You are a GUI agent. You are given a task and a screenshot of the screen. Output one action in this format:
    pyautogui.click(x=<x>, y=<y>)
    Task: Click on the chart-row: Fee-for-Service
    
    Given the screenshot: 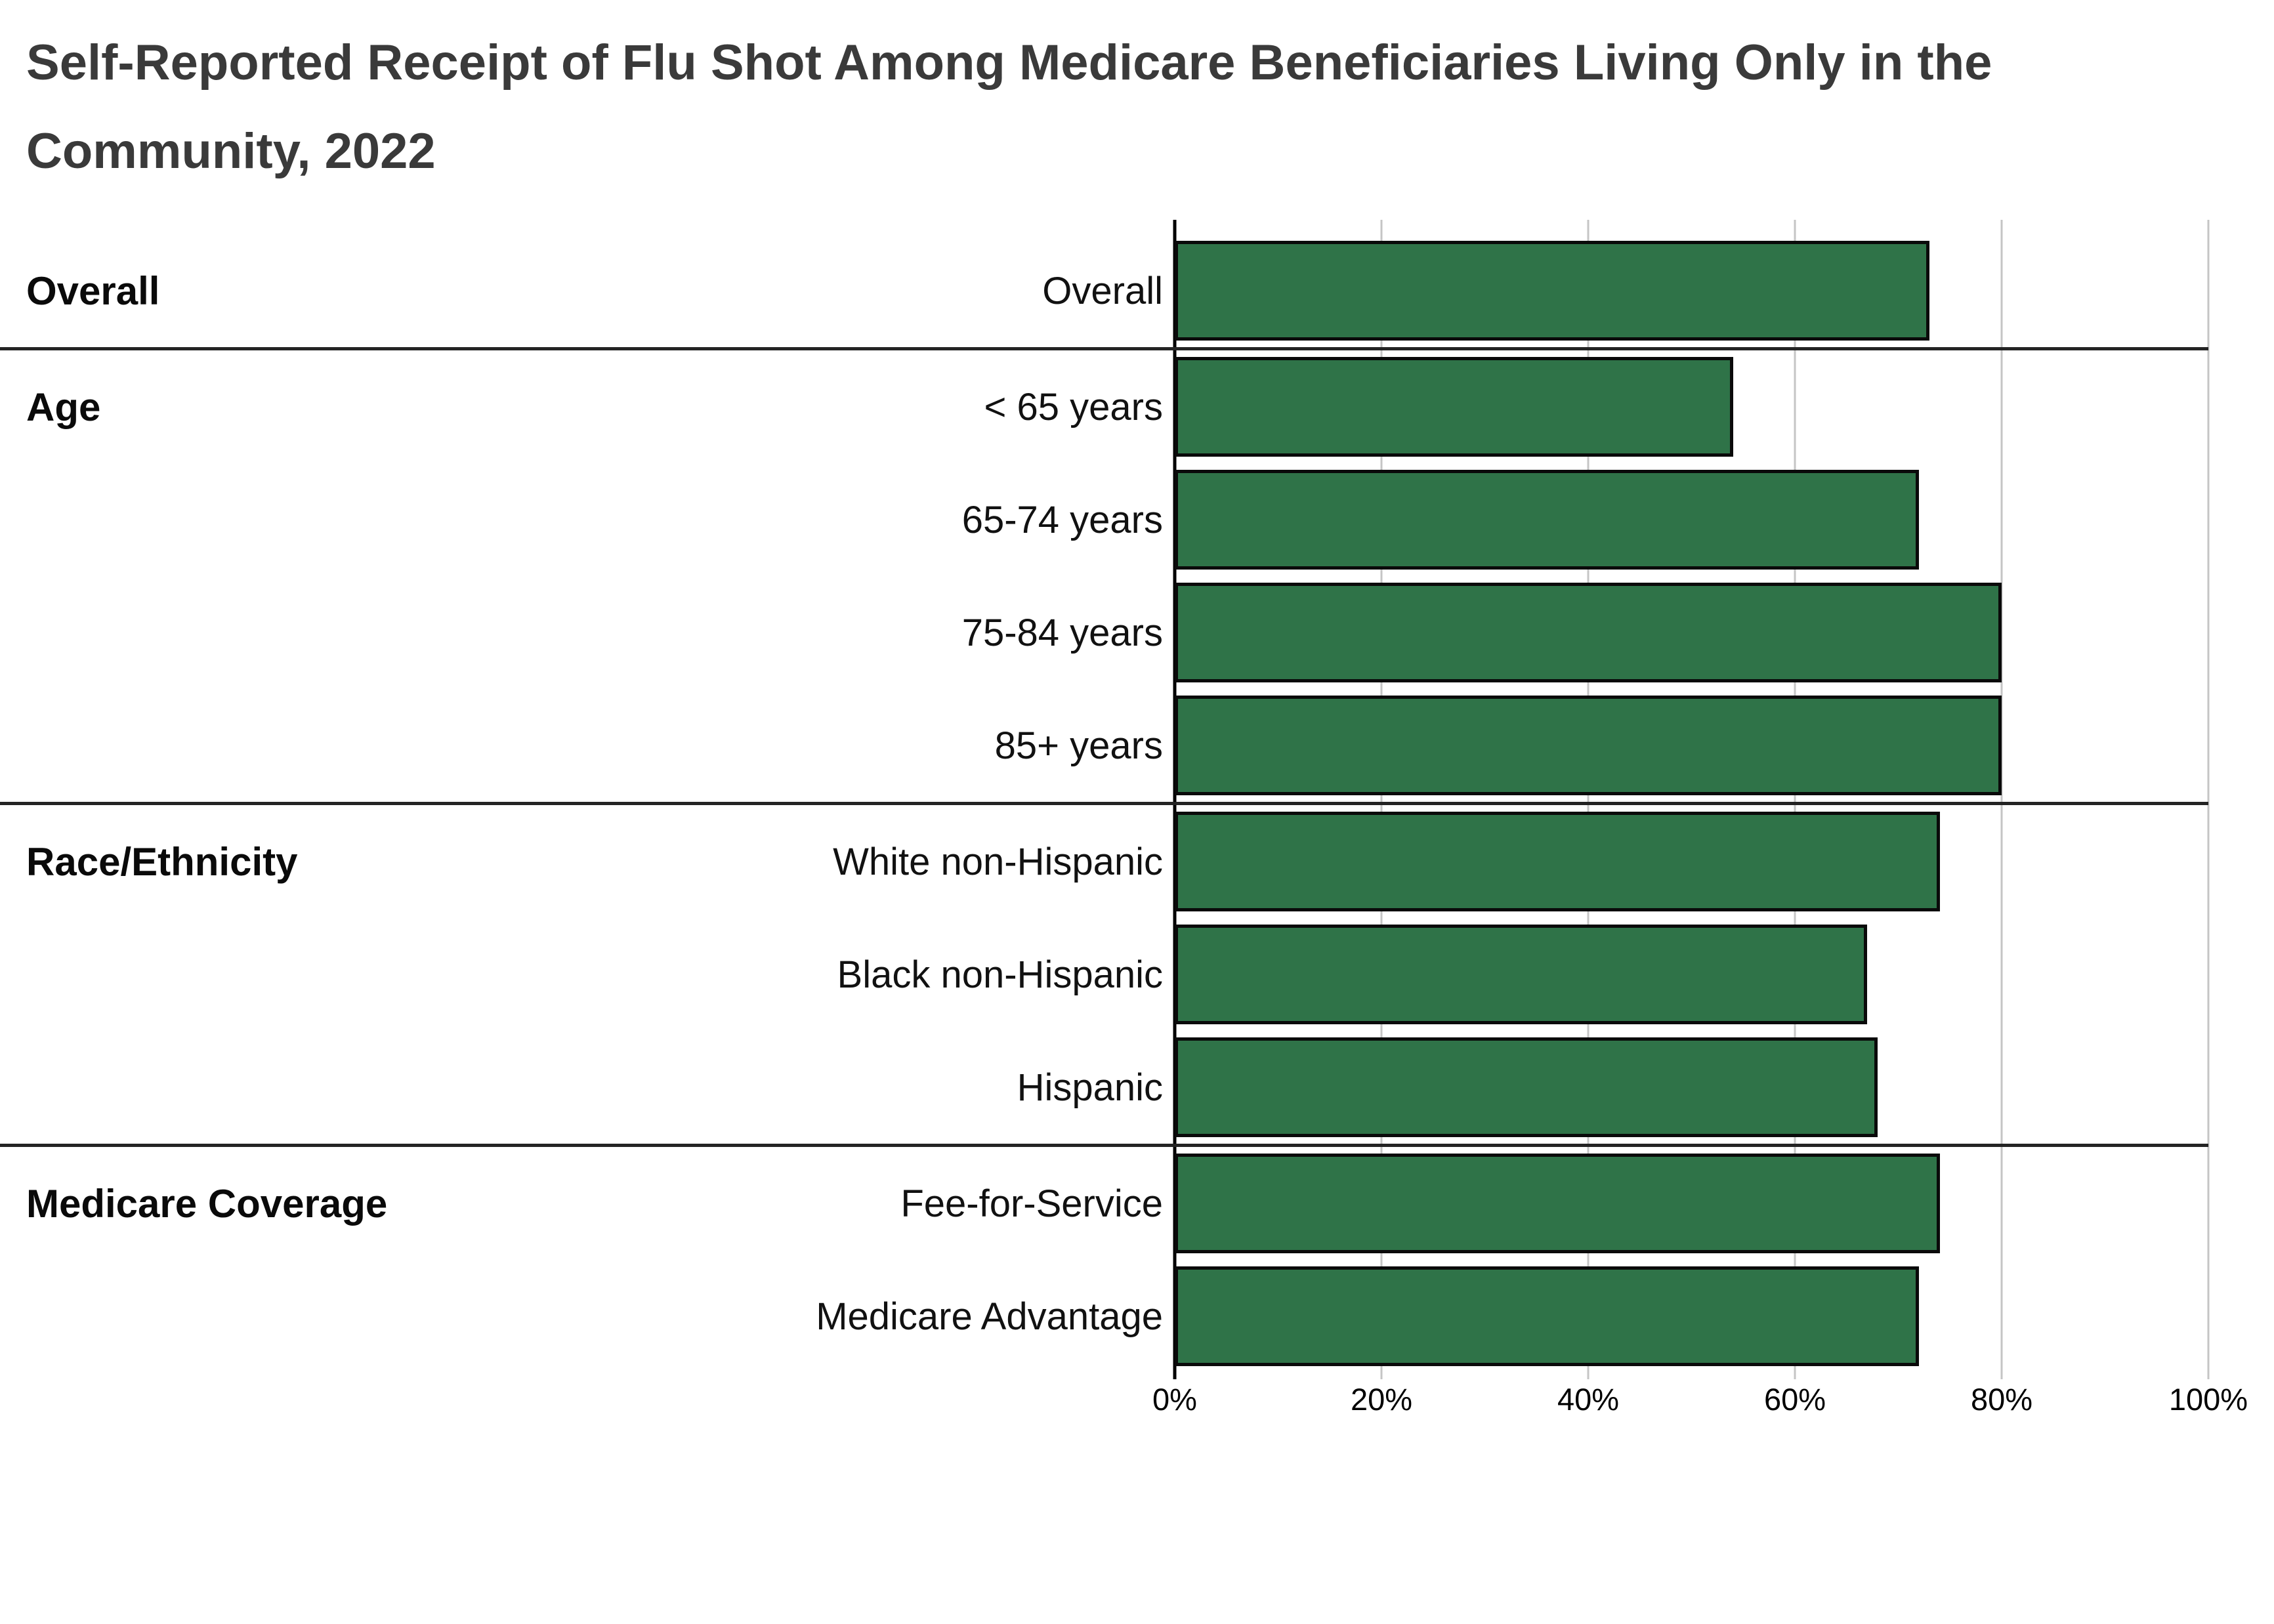 What is the action you would take?
    pyautogui.click(x=1104, y=1203)
    